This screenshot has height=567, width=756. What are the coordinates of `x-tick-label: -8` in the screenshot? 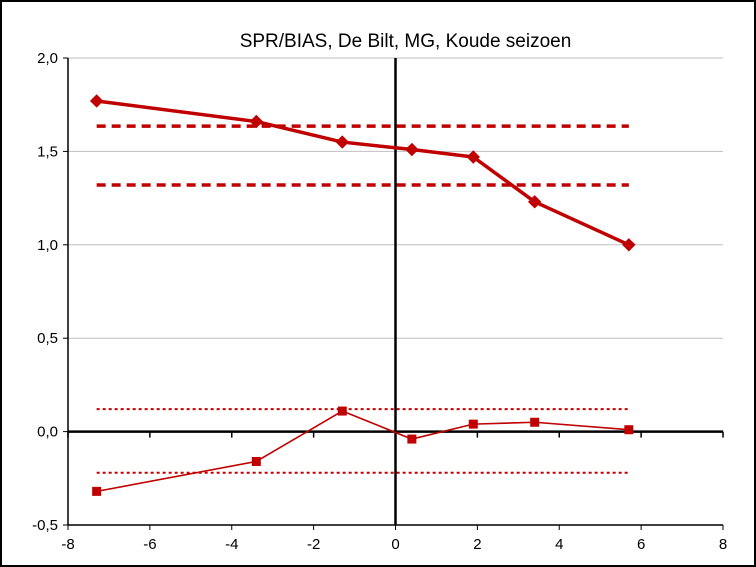 It's located at (67, 544).